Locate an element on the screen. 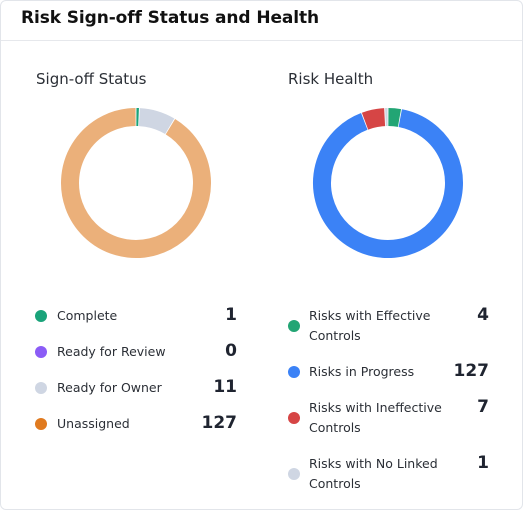  legend-value: 11 is located at coordinates (225, 387).